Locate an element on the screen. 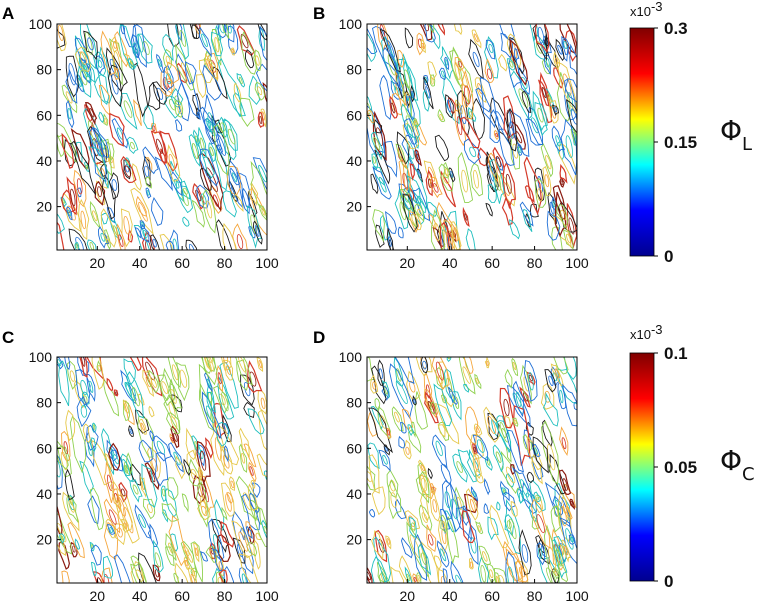 The height and width of the screenshot is (613, 768). y-tick-label: 80 is located at coordinates (44, 403).